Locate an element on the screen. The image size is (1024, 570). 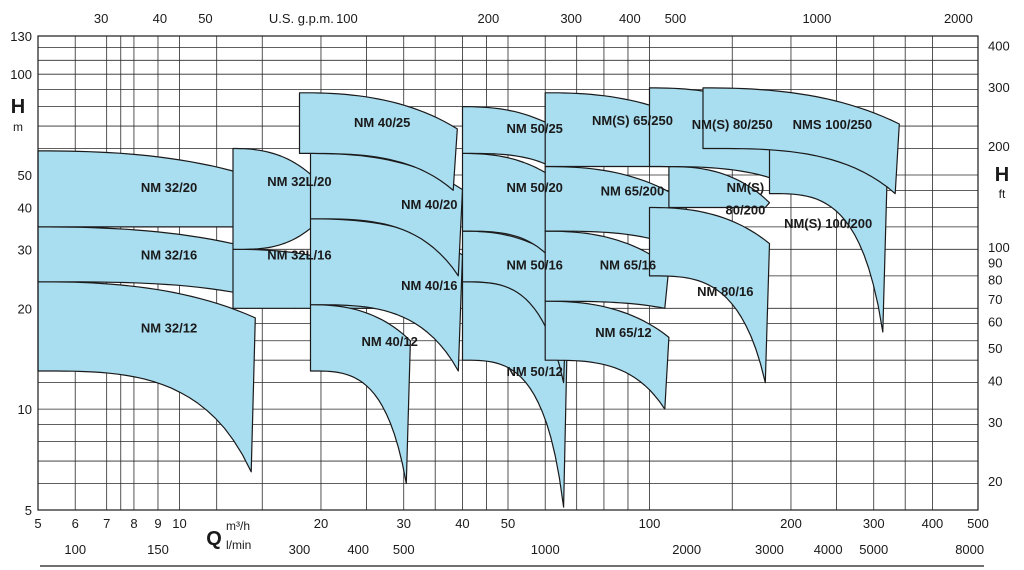
x-tick-gpm: 500 is located at coordinates (676, 18).